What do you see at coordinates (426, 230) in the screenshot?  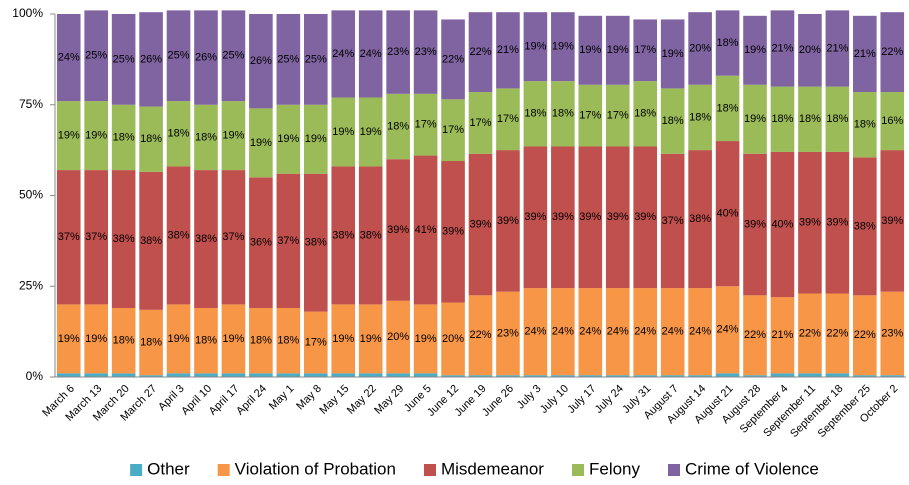 I see `data-label: 41%` at bounding box center [426, 230].